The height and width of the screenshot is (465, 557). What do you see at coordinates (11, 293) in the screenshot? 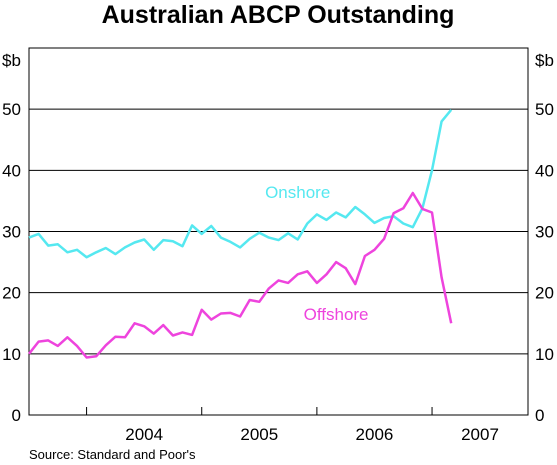
I see `y-tick-label-left: 20` at bounding box center [11, 293].